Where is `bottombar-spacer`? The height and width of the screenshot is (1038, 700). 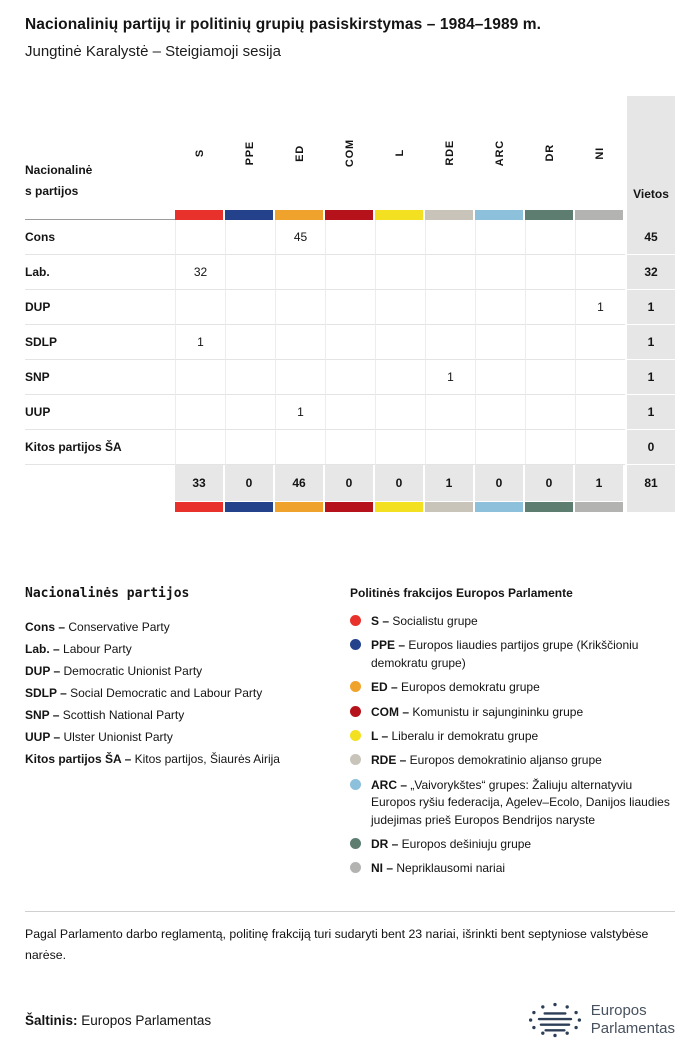
bottombar-spacer is located at coordinates (100, 506).